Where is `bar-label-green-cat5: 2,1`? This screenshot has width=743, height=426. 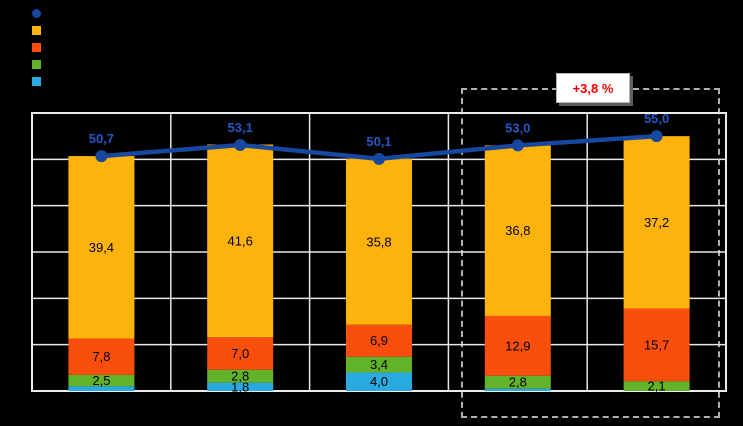
bar-label-green-cat5: 2,1 is located at coordinates (657, 386).